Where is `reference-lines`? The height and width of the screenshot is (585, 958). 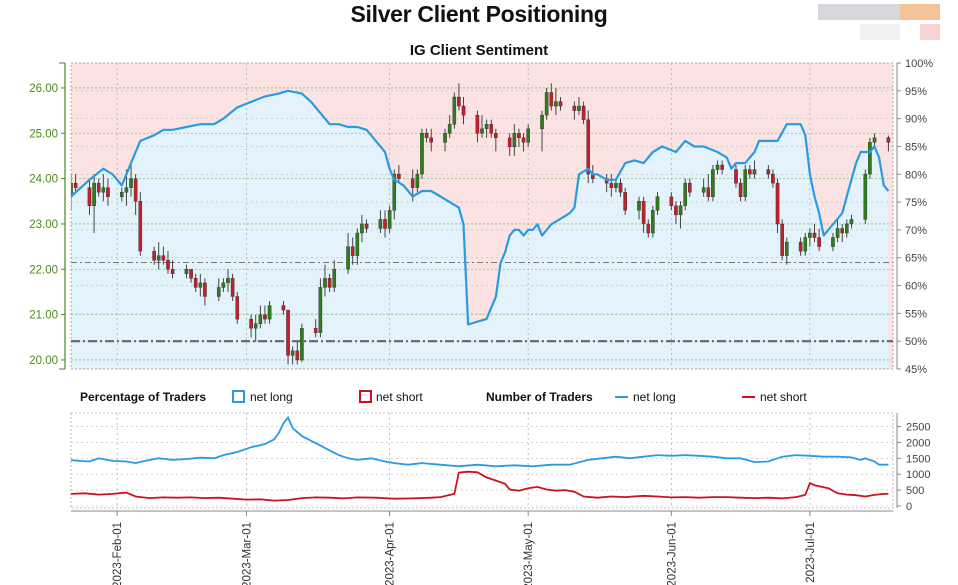 reference-lines is located at coordinates (482, 302).